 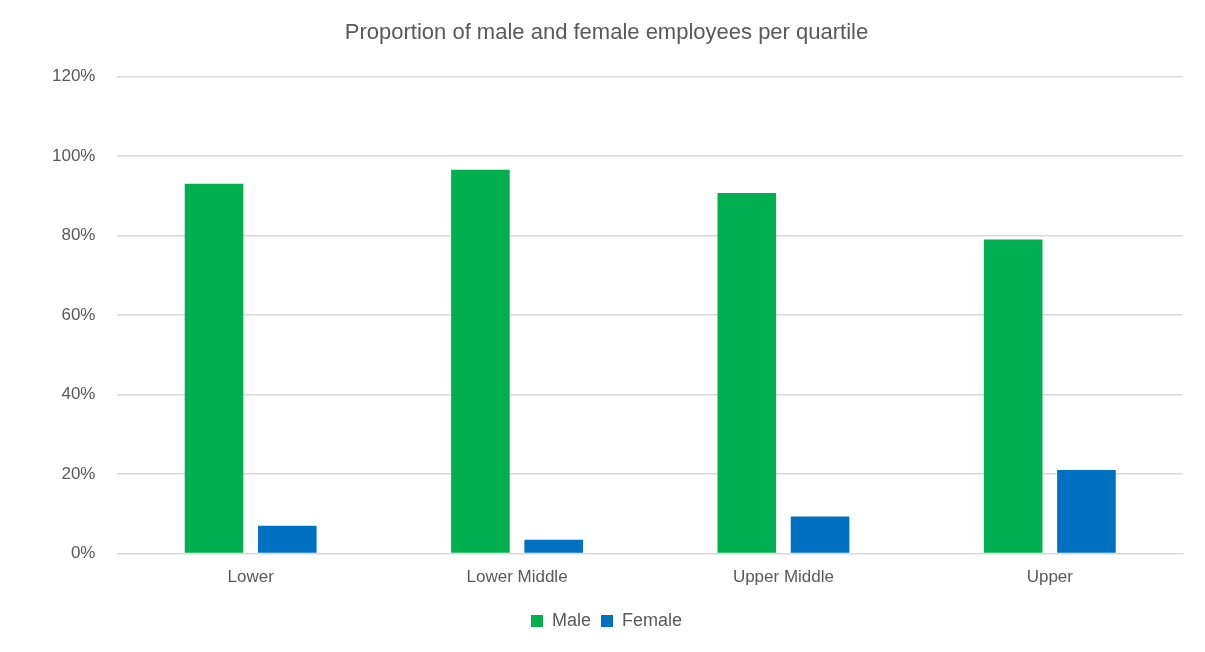 I want to click on y-tick-label: 20%, so click(x=78, y=473).